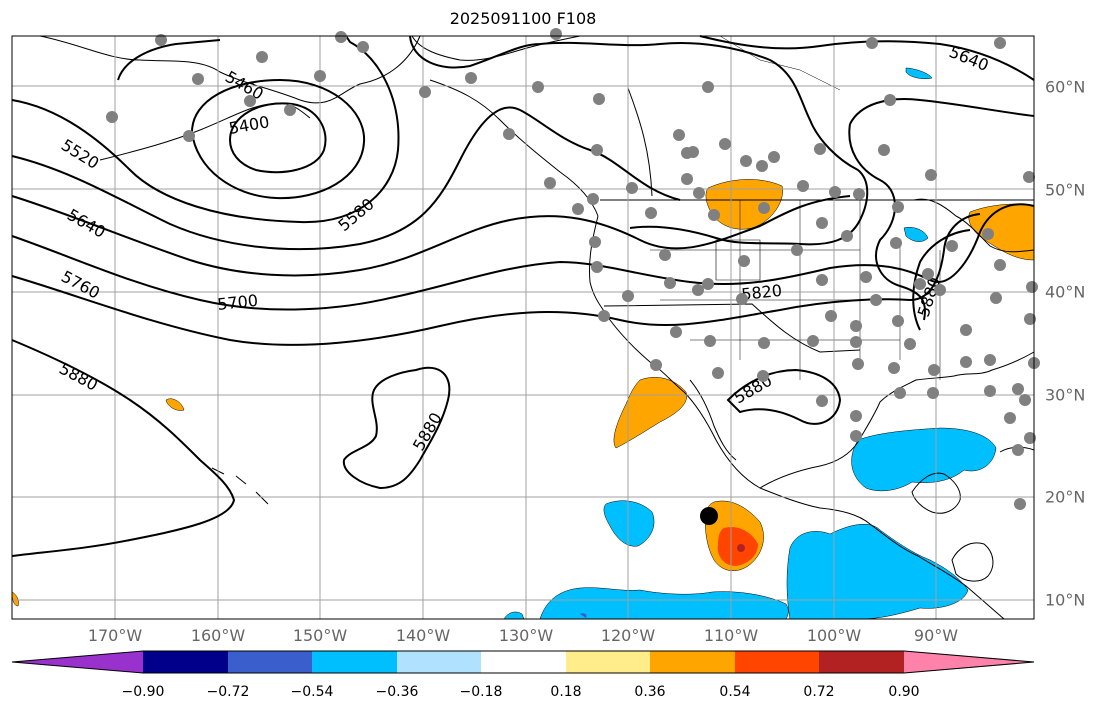 Image resolution: width=1105 pixels, height=712 pixels. I want to click on colorbar, so click(523, 662).